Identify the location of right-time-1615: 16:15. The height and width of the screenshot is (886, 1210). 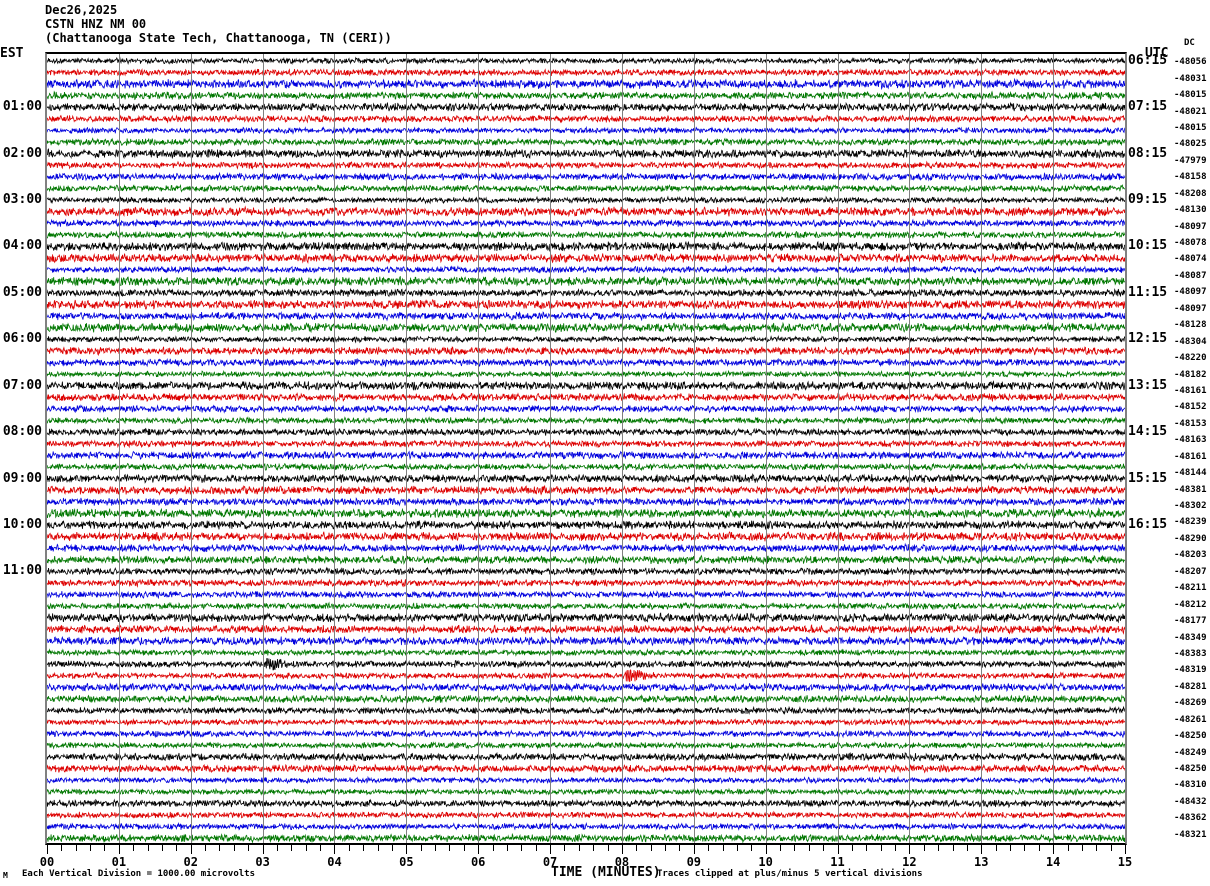
(1148, 524).